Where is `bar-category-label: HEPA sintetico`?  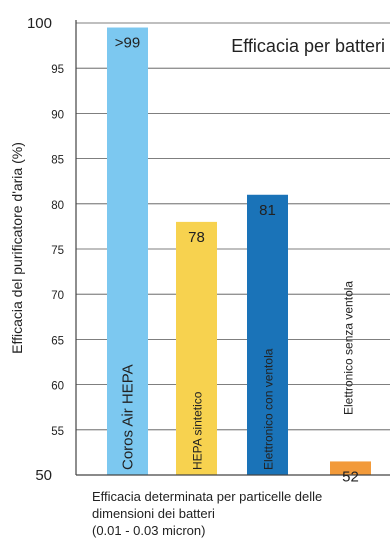
bar-category-label: HEPA sintetico is located at coordinates (198, 430).